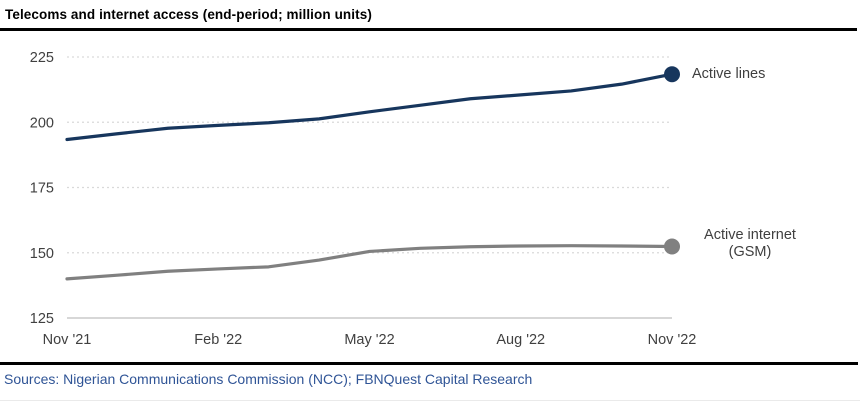 Image resolution: width=860 pixels, height=401 pixels. What do you see at coordinates (429, 363) in the screenshot?
I see `footer-divider` at bounding box center [429, 363].